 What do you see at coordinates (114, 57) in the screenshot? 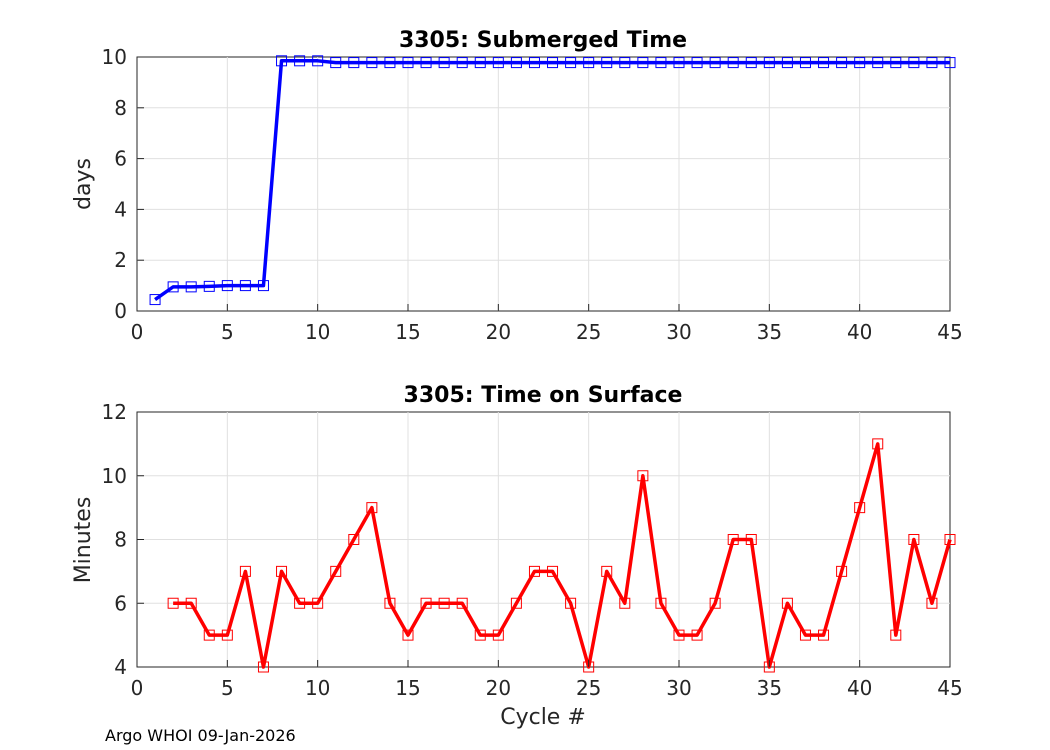
I see `y-tick-label-top: 10` at bounding box center [114, 57].